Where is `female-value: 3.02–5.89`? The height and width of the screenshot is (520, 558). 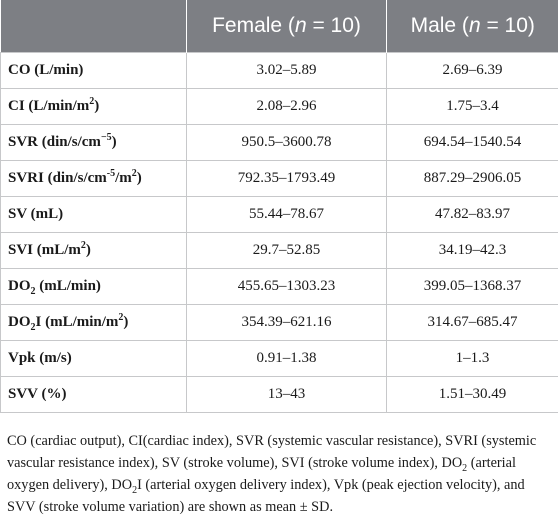 female-value: 3.02–5.89 is located at coordinates (286, 70).